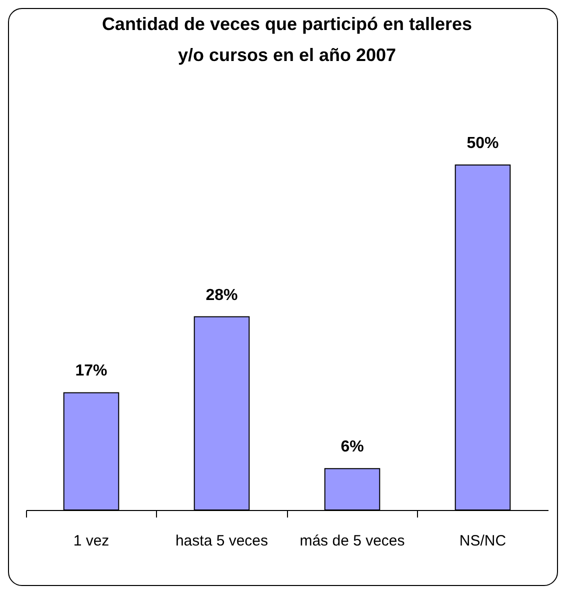  What do you see at coordinates (91, 541) in the screenshot?
I see `x-tick-label: 1 vez` at bounding box center [91, 541].